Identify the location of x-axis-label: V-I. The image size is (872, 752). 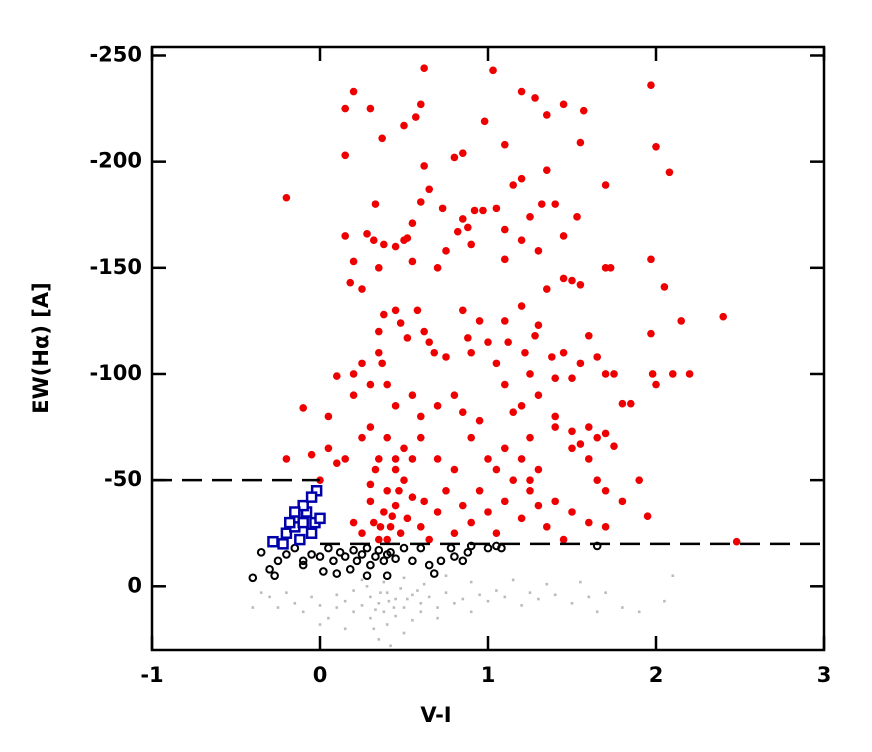
(435, 715).